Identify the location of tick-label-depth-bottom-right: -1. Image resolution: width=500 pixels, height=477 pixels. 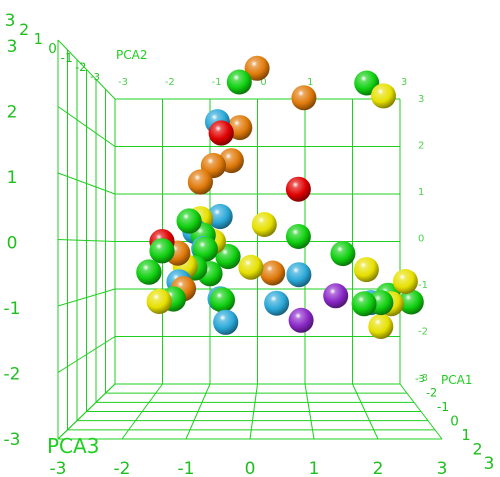
(443, 407).